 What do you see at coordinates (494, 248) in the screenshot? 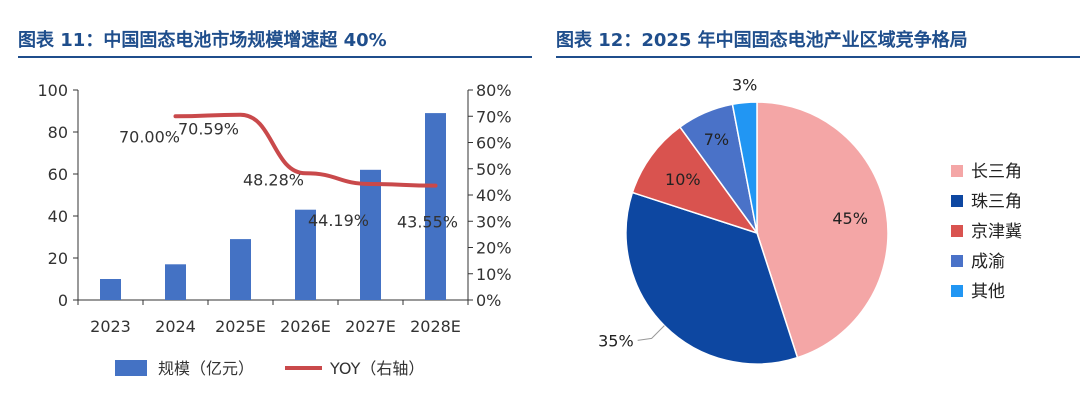
I see `right-tick-label: 20%` at bounding box center [494, 248].